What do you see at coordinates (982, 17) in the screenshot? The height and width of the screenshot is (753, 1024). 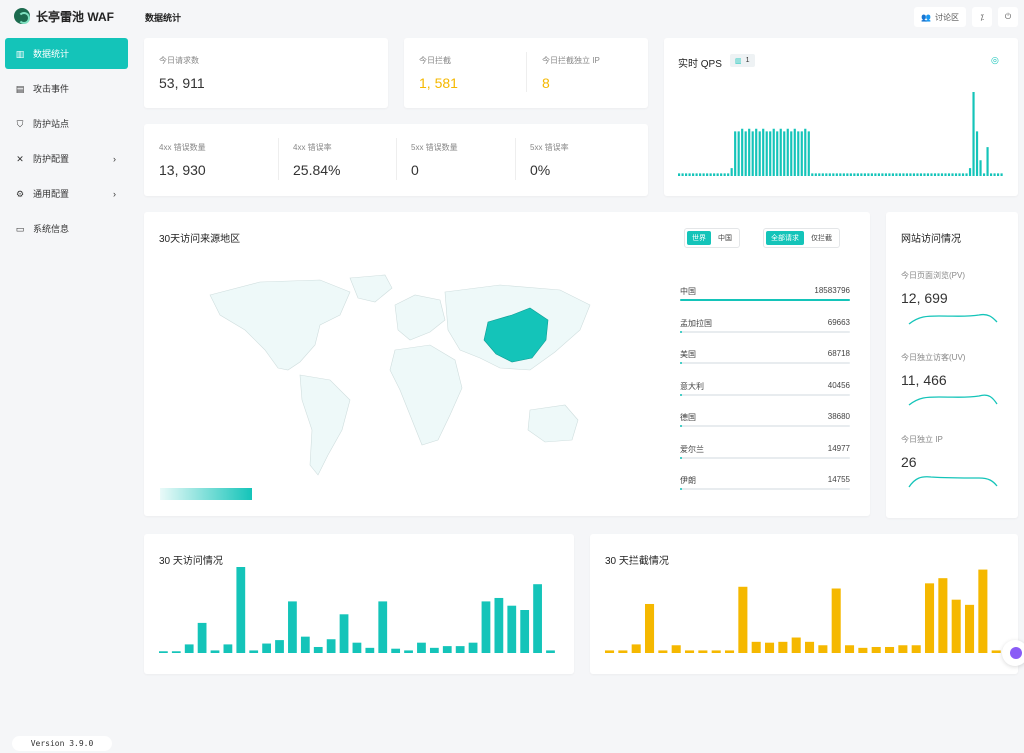 I see `language-button: ⁒` at bounding box center [982, 17].